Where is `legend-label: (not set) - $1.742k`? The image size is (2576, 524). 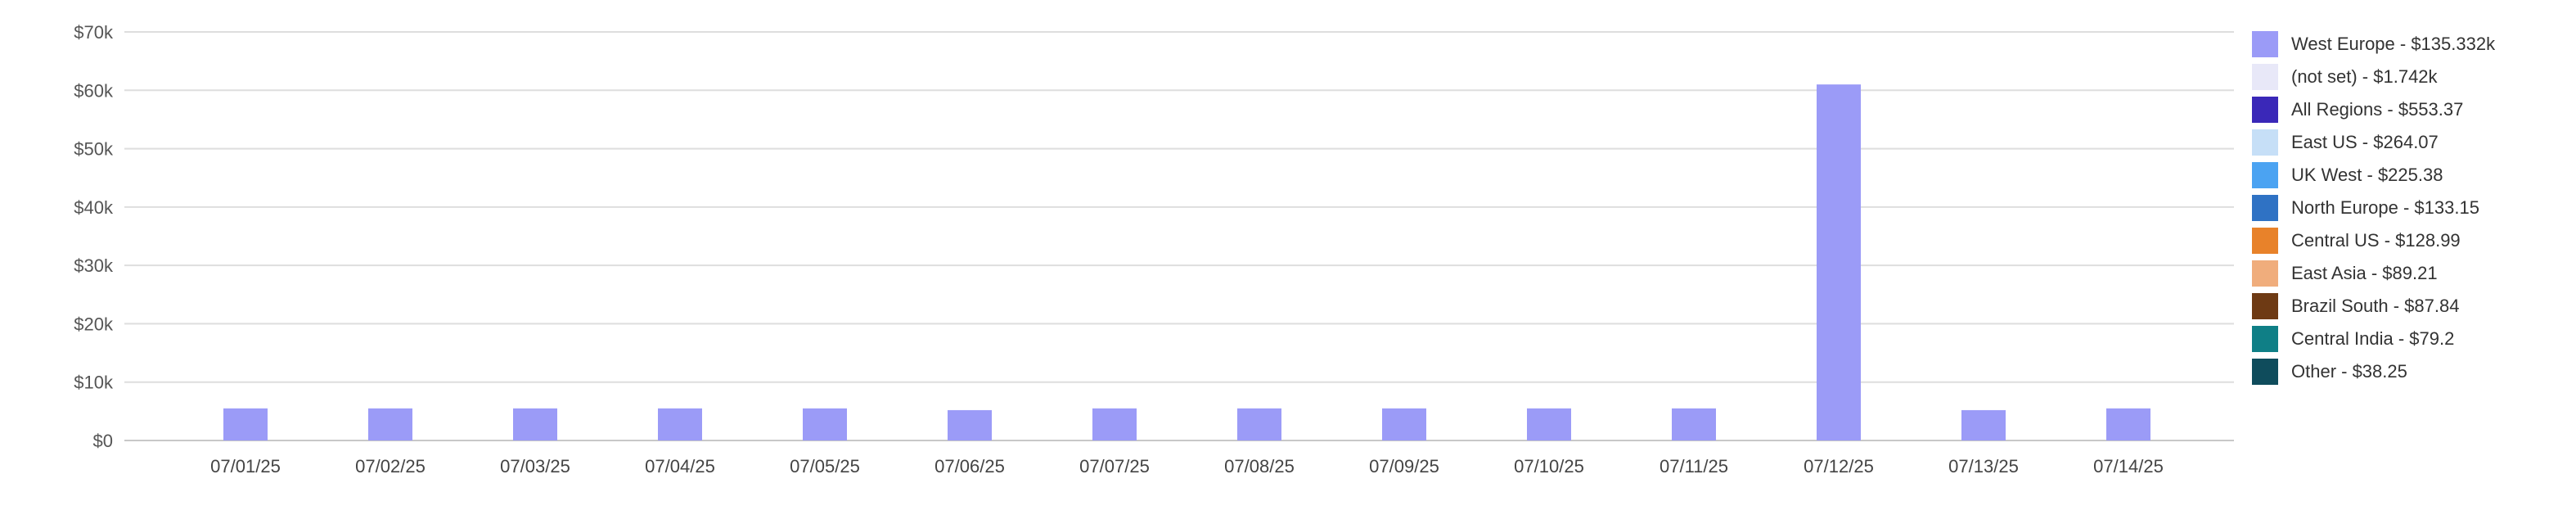 legend-label: (not set) - $1.742k is located at coordinates (2364, 76).